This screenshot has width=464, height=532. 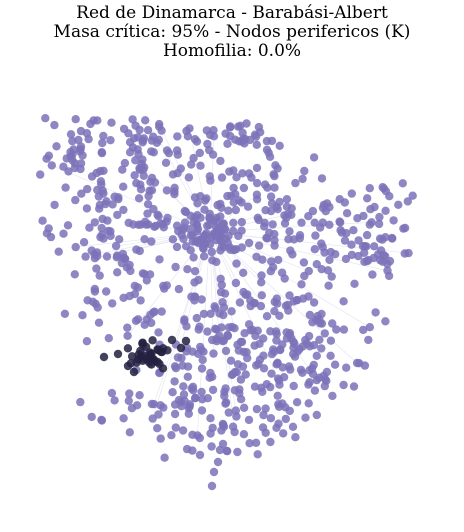 I want to click on network-edge, so click(x=181, y=325).